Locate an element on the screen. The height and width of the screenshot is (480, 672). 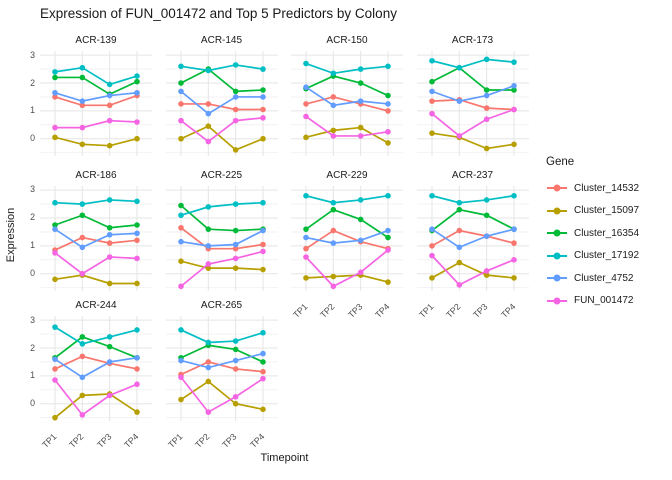
facet-strip-ACR-139: ACR-139 is located at coordinates (96, 40).